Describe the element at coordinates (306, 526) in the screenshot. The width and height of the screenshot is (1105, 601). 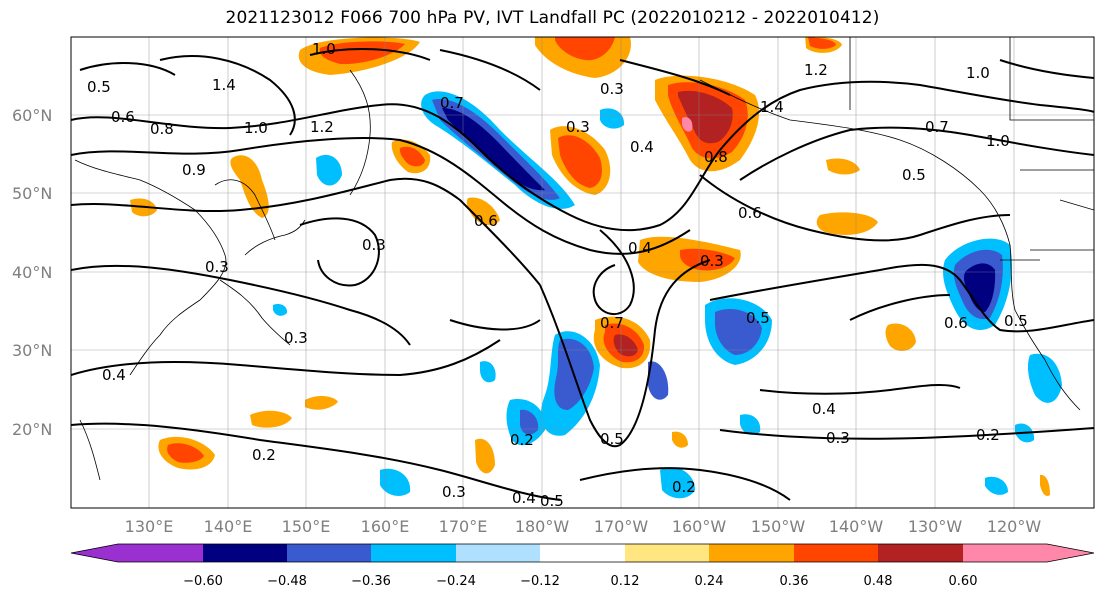
I see `lon-label: 150°E` at that location.